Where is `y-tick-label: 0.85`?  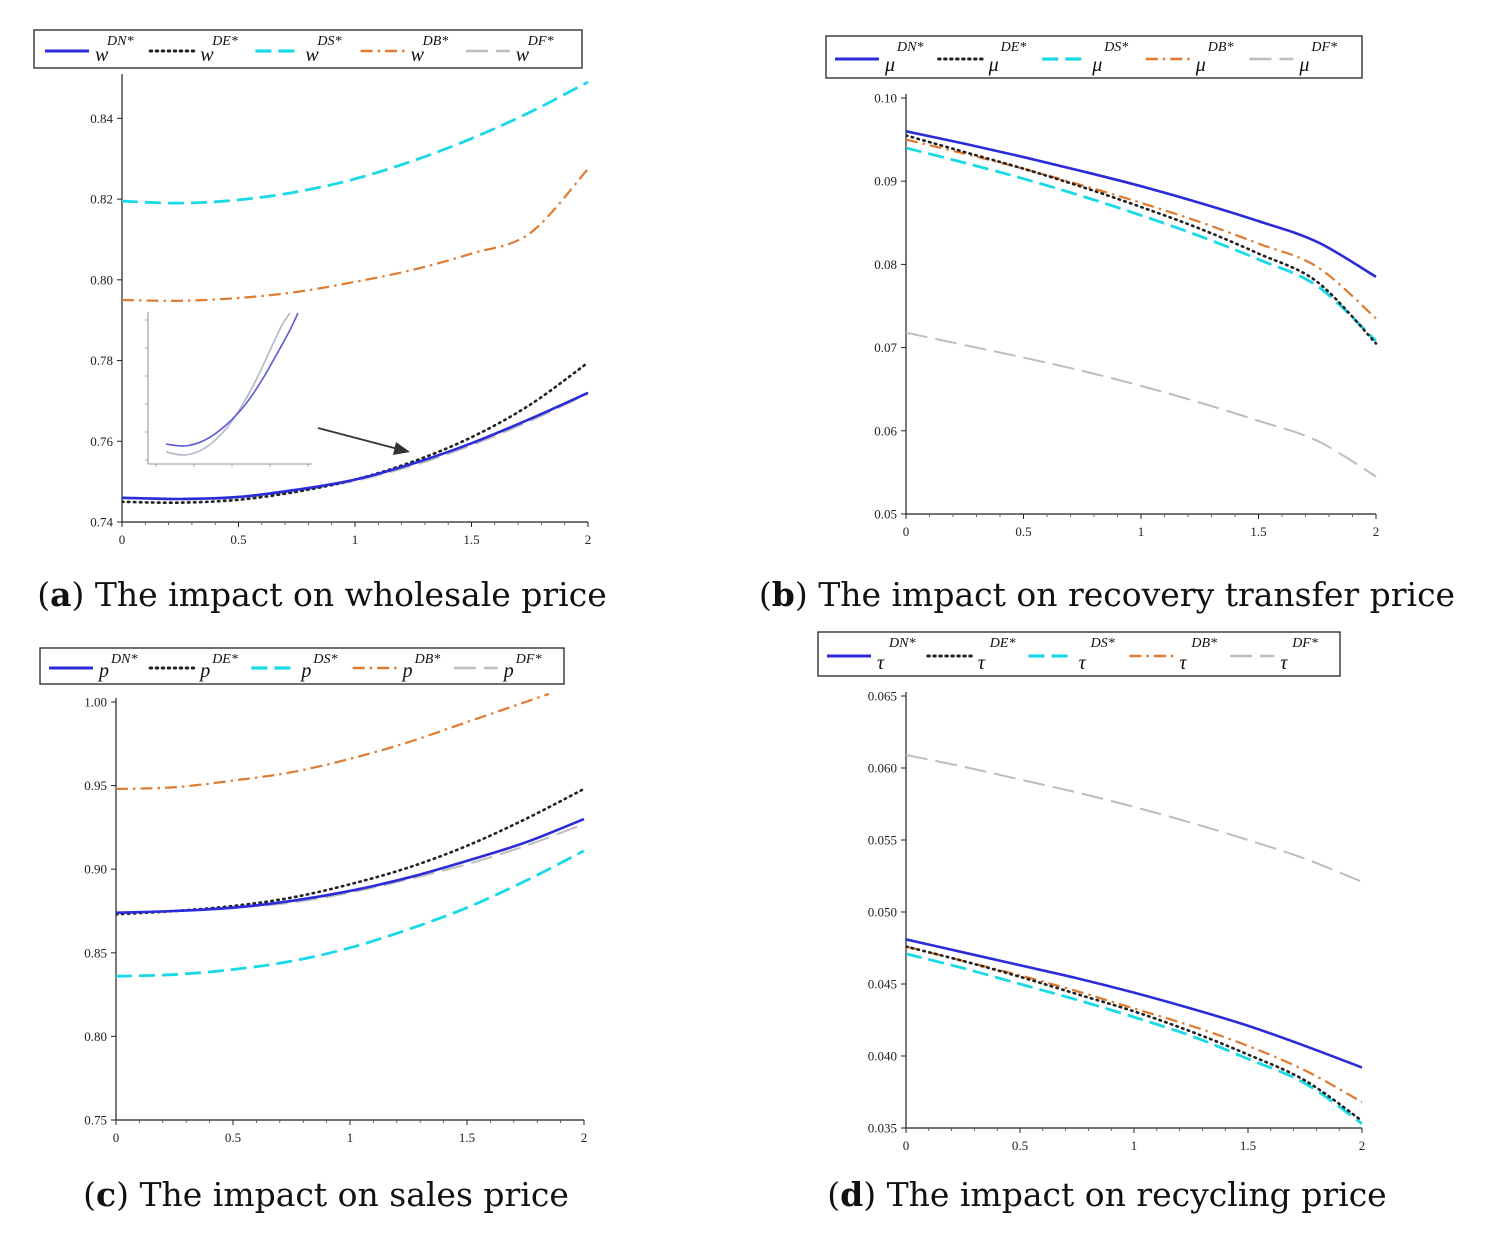 y-tick-label: 0.85 is located at coordinates (95, 952).